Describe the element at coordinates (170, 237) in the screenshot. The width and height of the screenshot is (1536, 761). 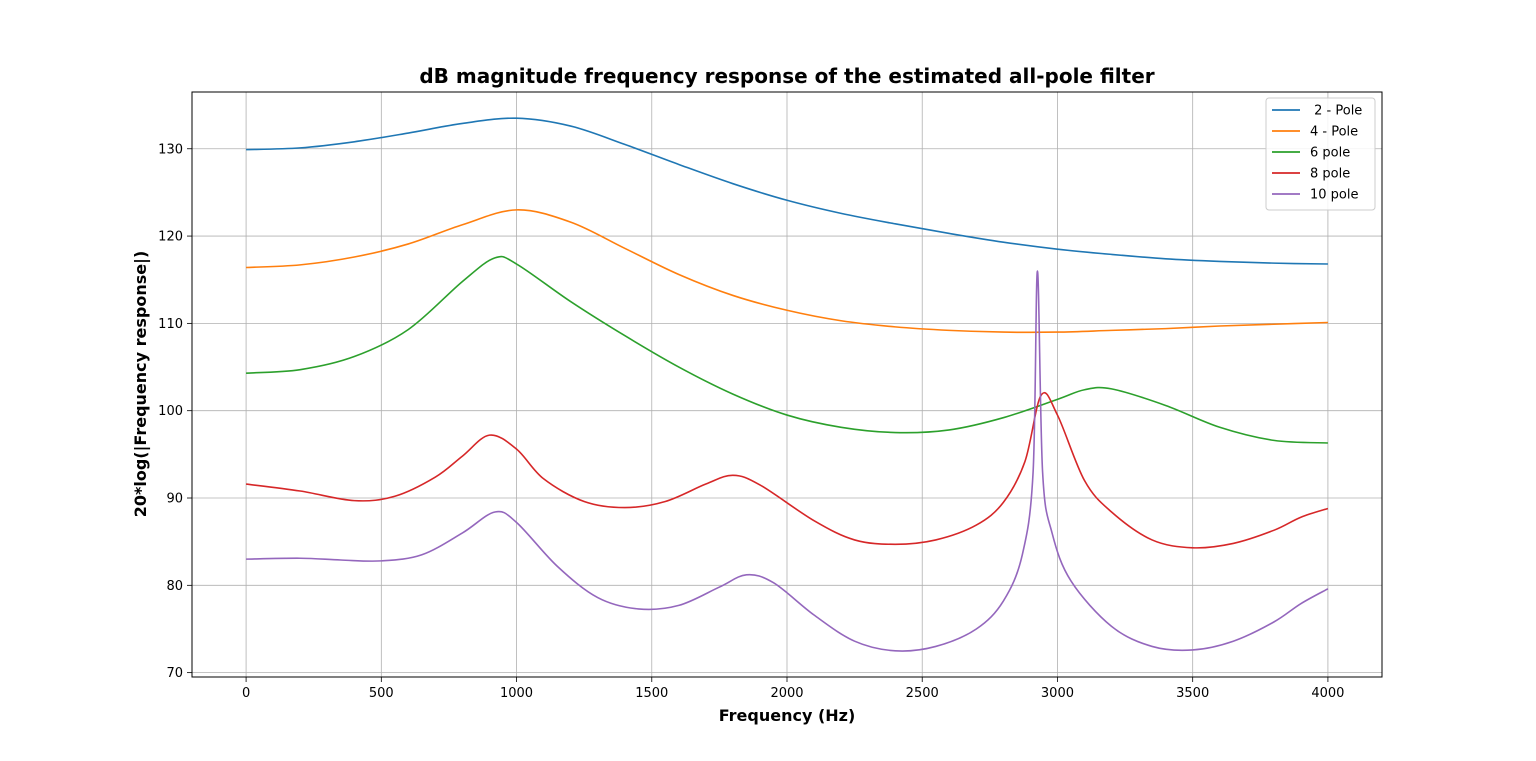
I see `y-tick-label: 120` at that location.